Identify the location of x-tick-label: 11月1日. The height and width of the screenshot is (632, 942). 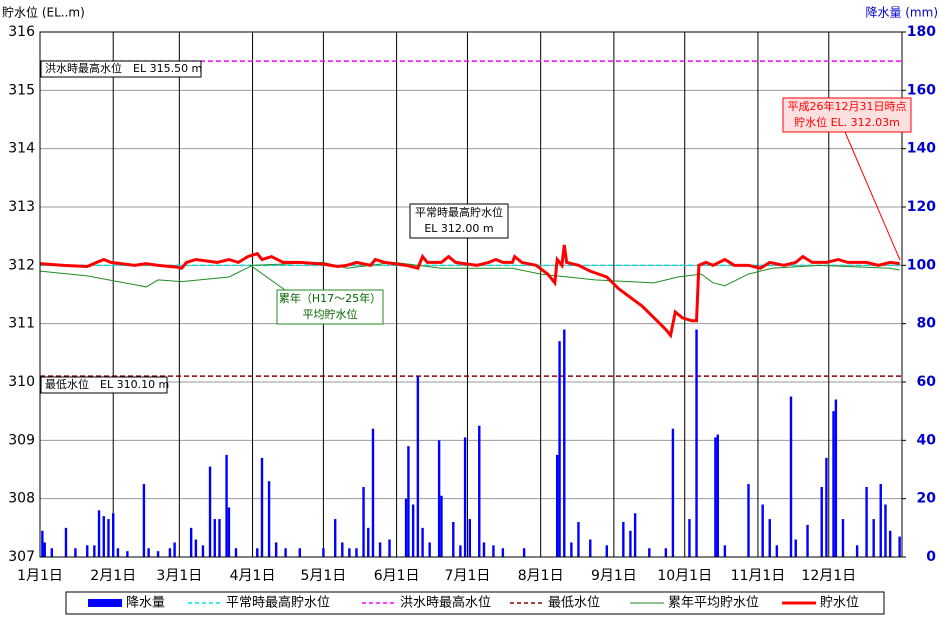
(758, 576).